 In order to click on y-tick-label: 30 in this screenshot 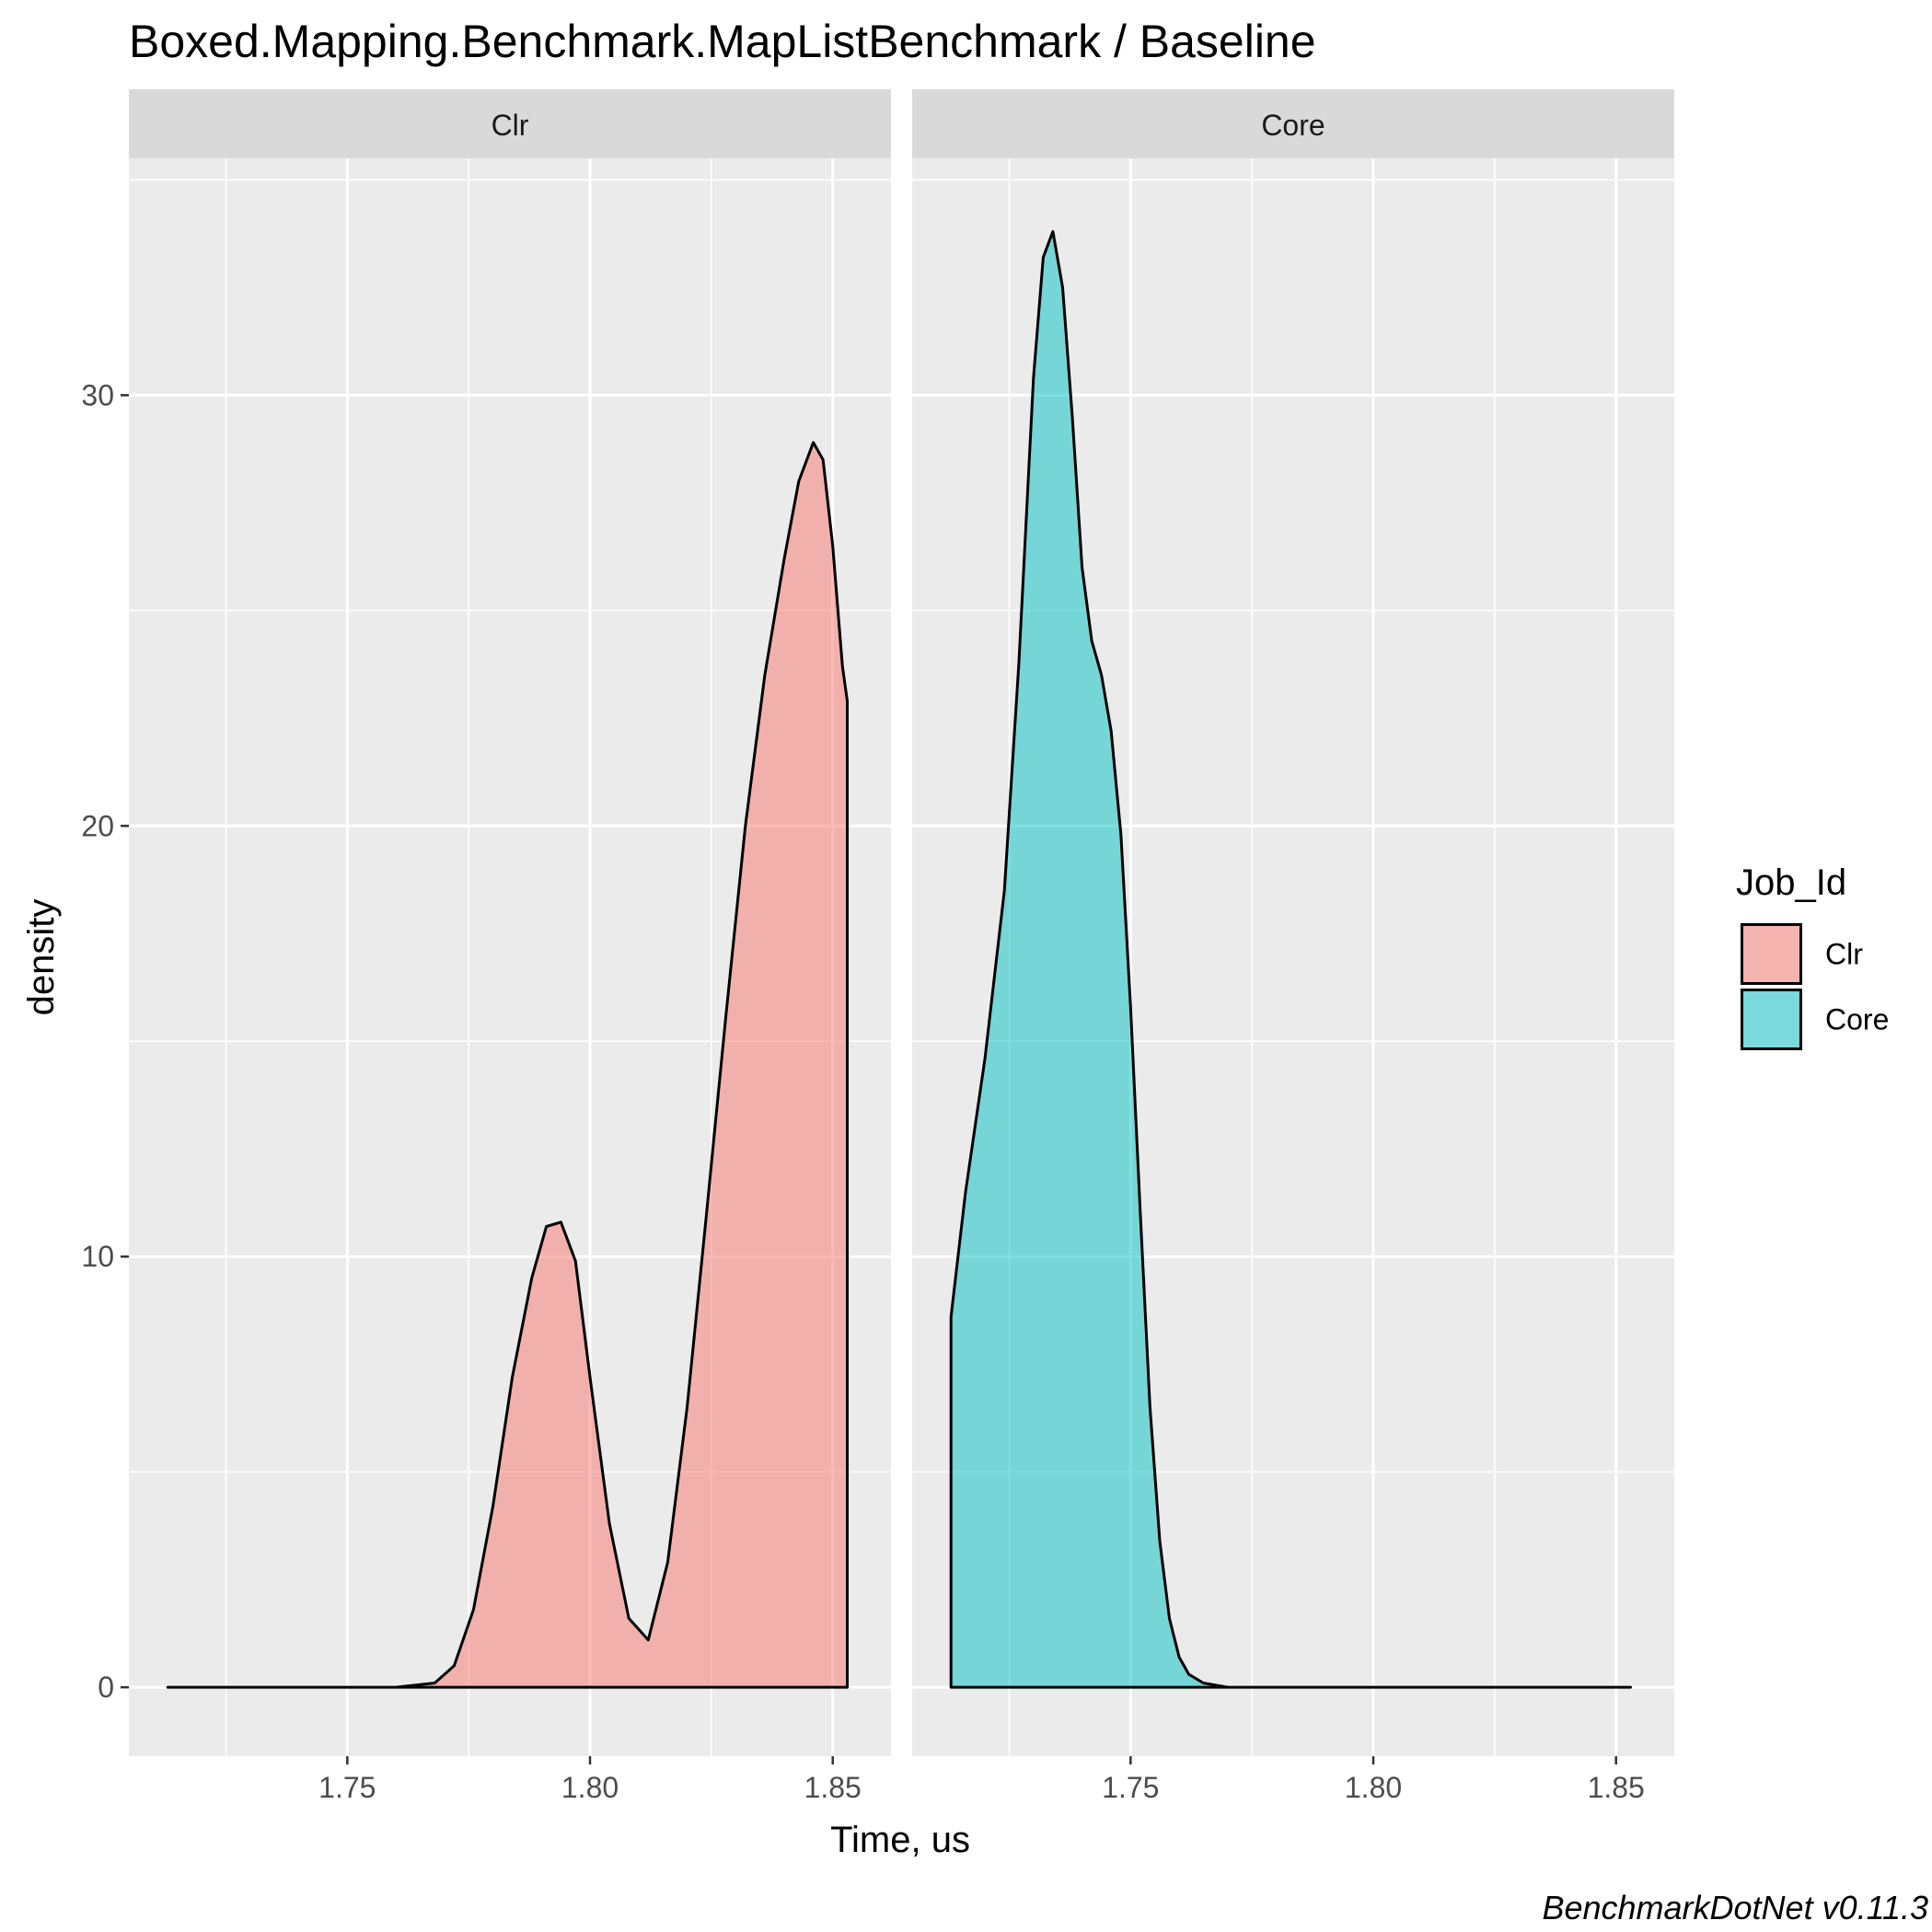, I will do `click(98, 395)`.